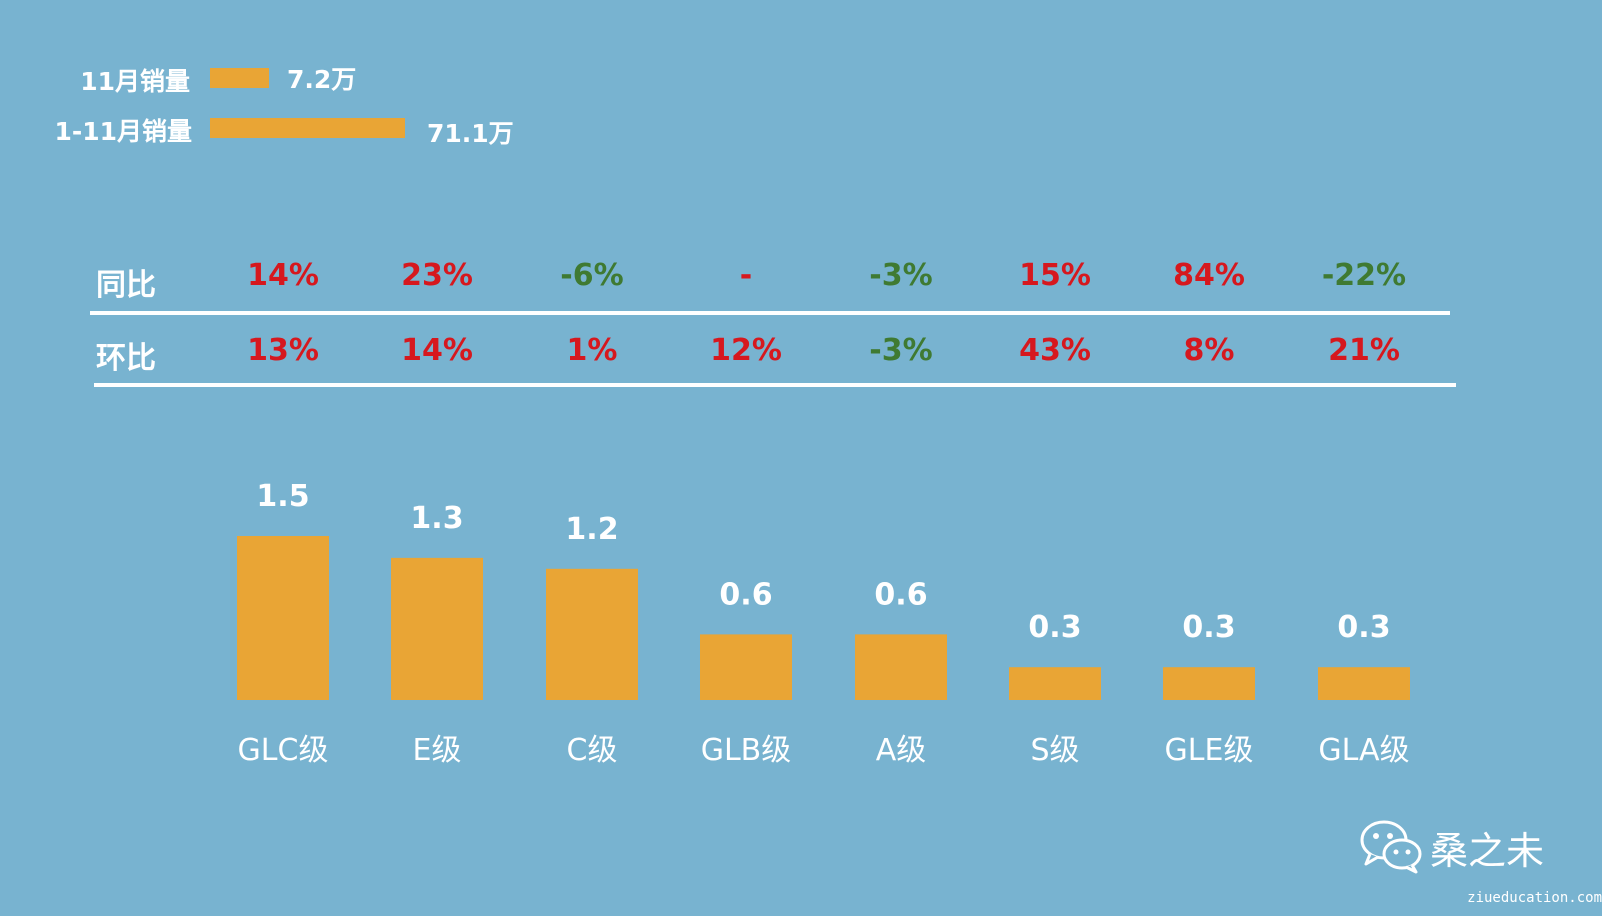 The image size is (1602, 916). What do you see at coordinates (126, 285) in the screenshot?
I see `yoy-row-label: 同比` at bounding box center [126, 285].